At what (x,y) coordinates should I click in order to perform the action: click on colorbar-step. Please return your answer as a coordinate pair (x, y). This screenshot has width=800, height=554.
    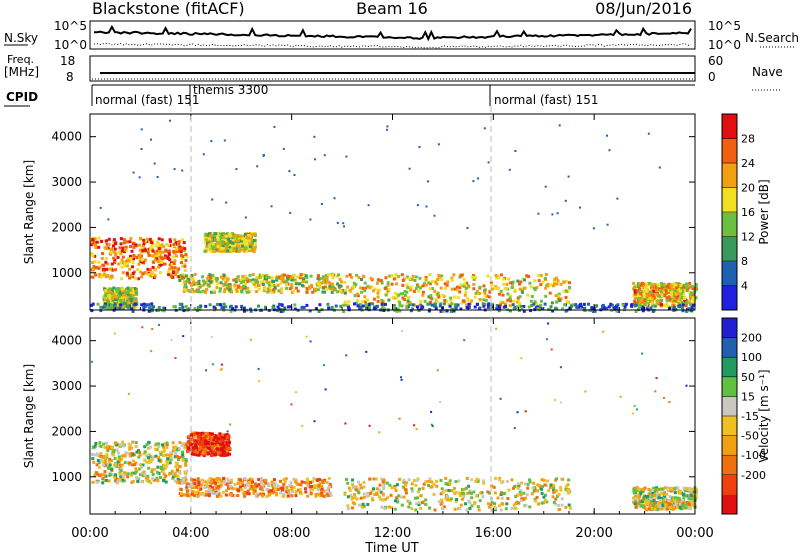
    Looking at the image, I should click on (729, 367).